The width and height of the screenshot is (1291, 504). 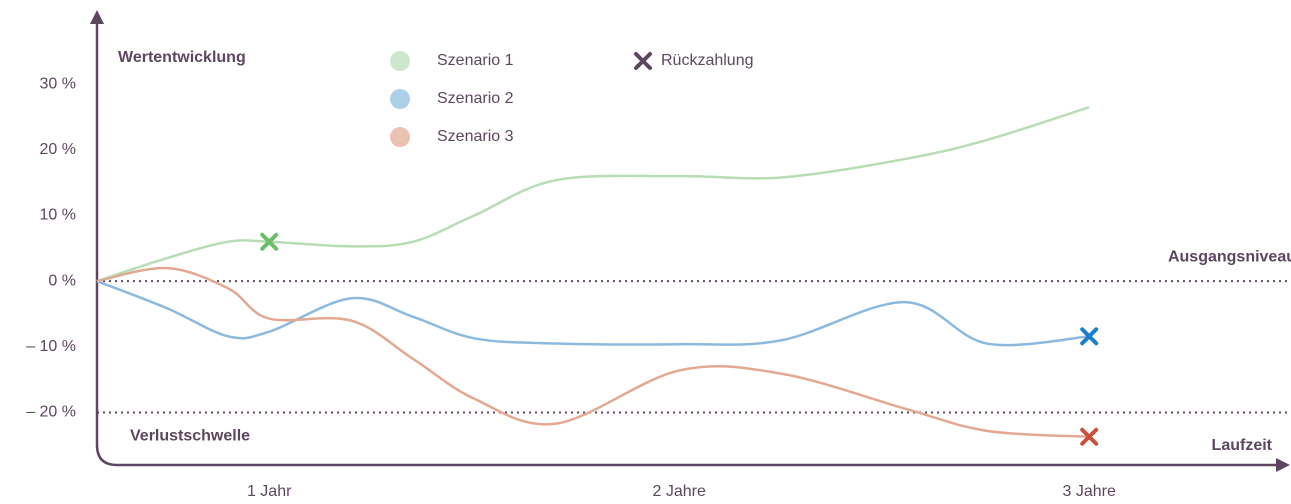 I want to click on legend-label: Rückzahlung, so click(x=707, y=60).